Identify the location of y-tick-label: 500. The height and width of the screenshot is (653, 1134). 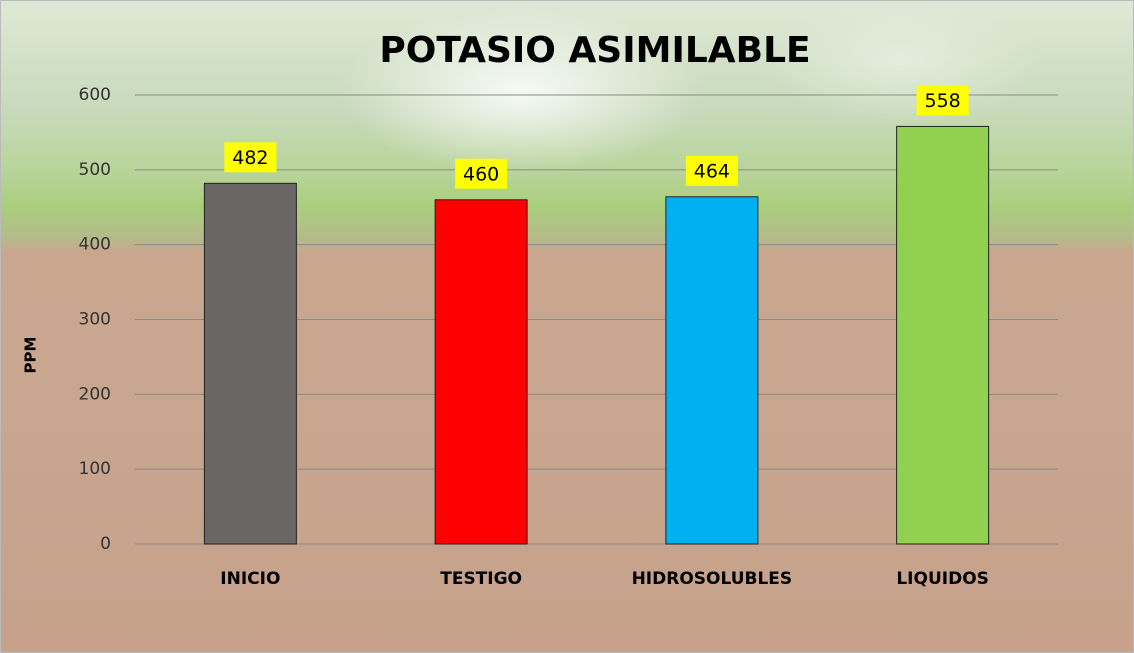
(95, 170).